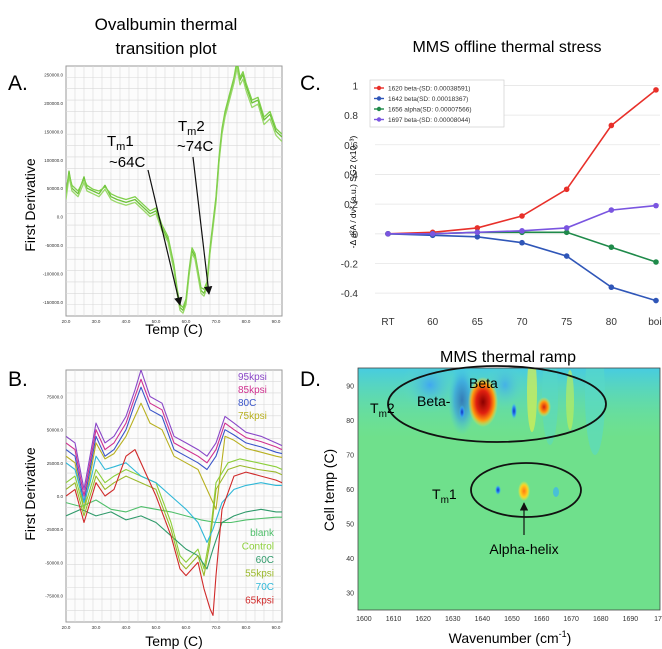 The width and height of the screenshot is (662, 649). I want to click on panel-a-ytick-label: -150000.0, so click(53, 302).